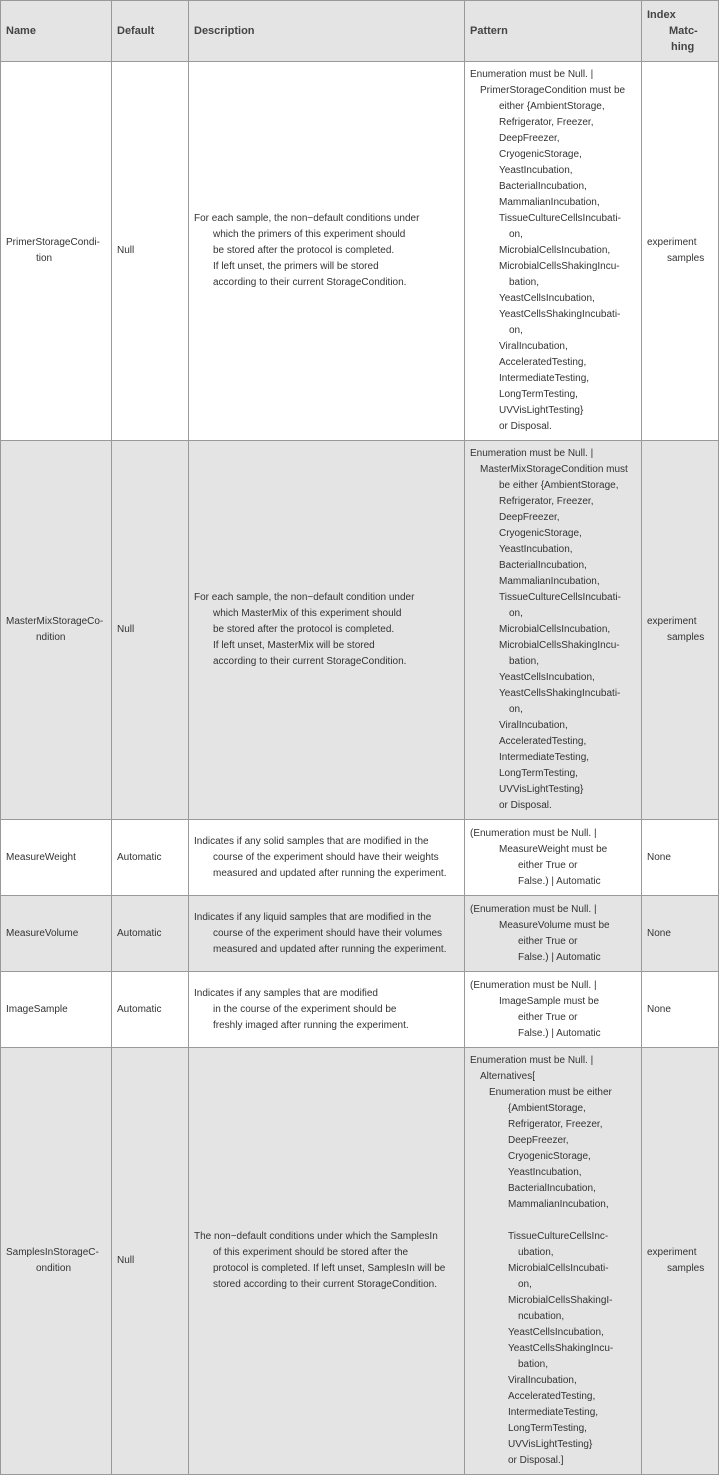 The image size is (719, 1484). What do you see at coordinates (560, 1300) in the screenshot?
I see `pattern-cell-line: MicrobialCellsShakingI-` at bounding box center [560, 1300].